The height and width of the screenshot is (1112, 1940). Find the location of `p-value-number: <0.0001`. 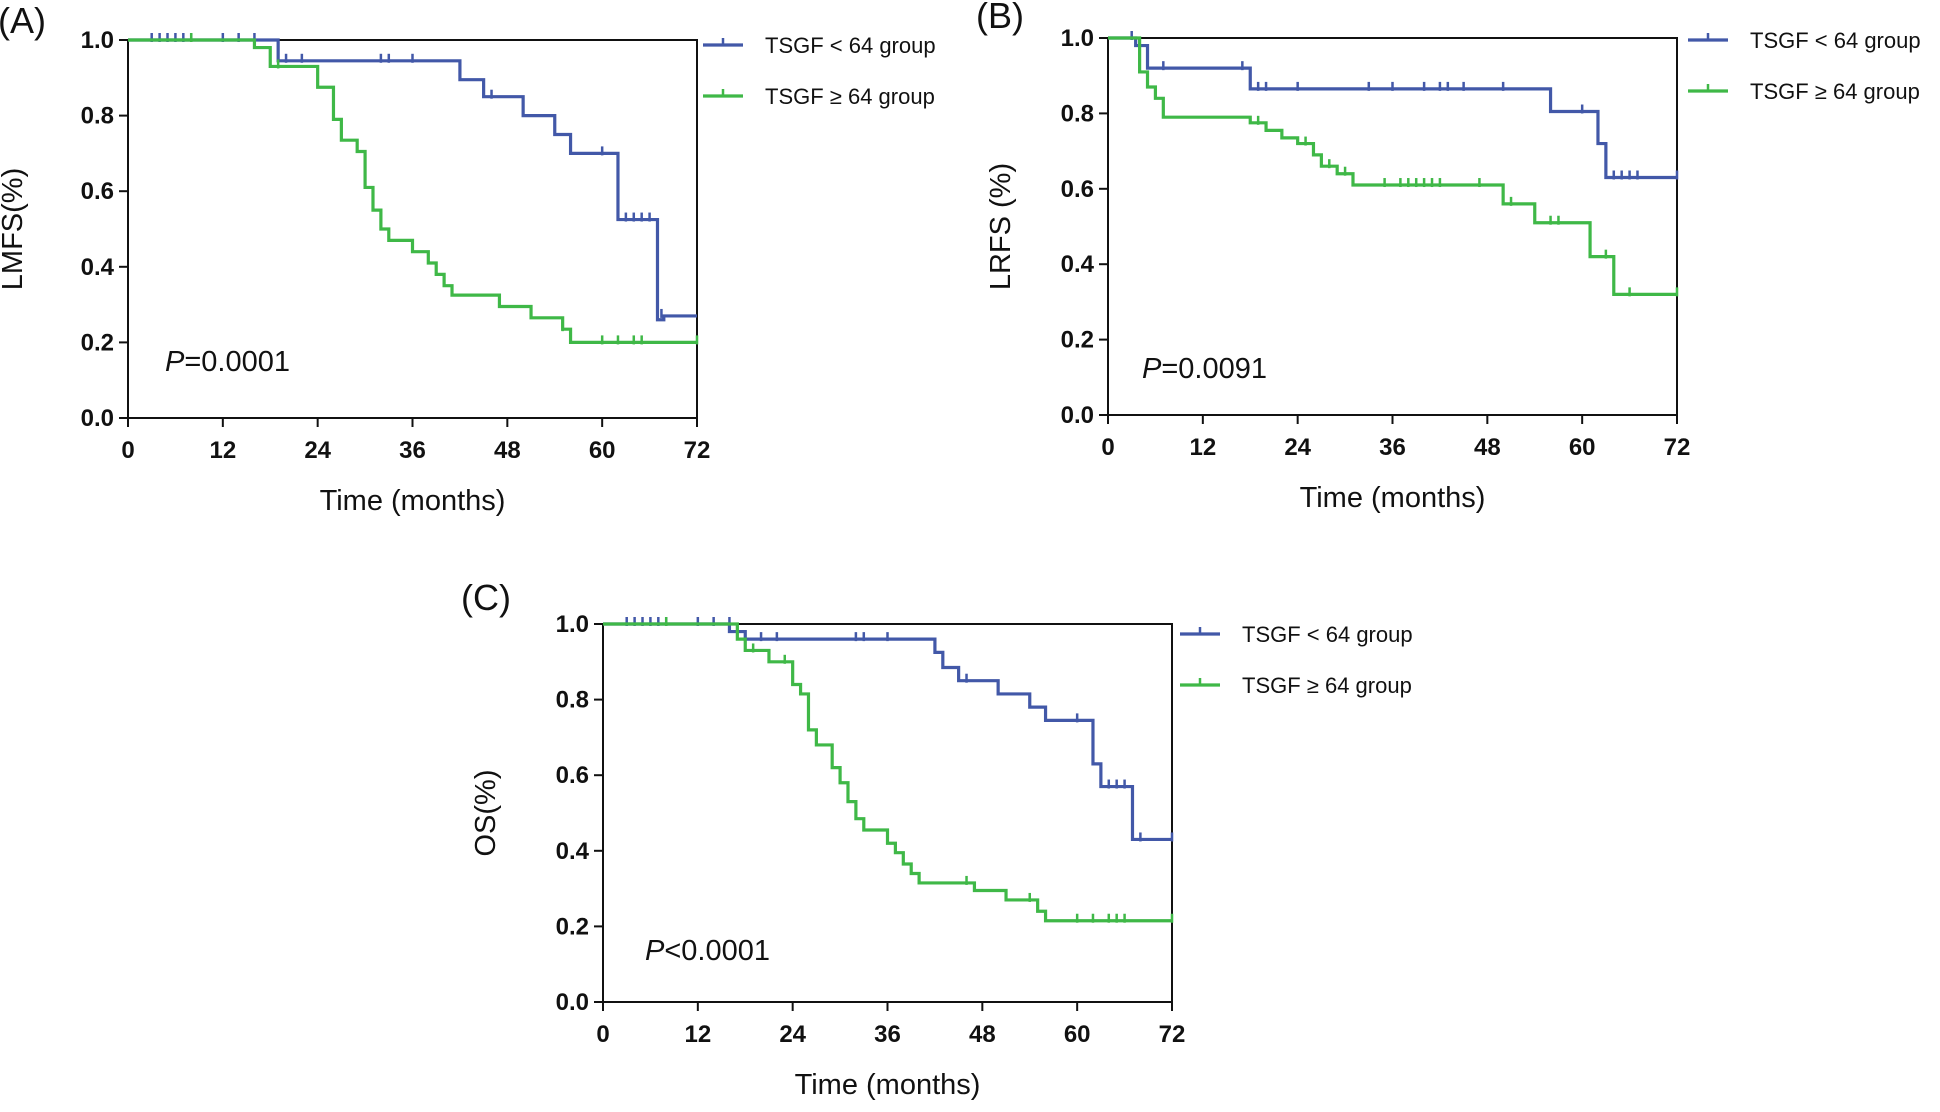

p-value-number: <0.0001 is located at coordinates (717, 951).